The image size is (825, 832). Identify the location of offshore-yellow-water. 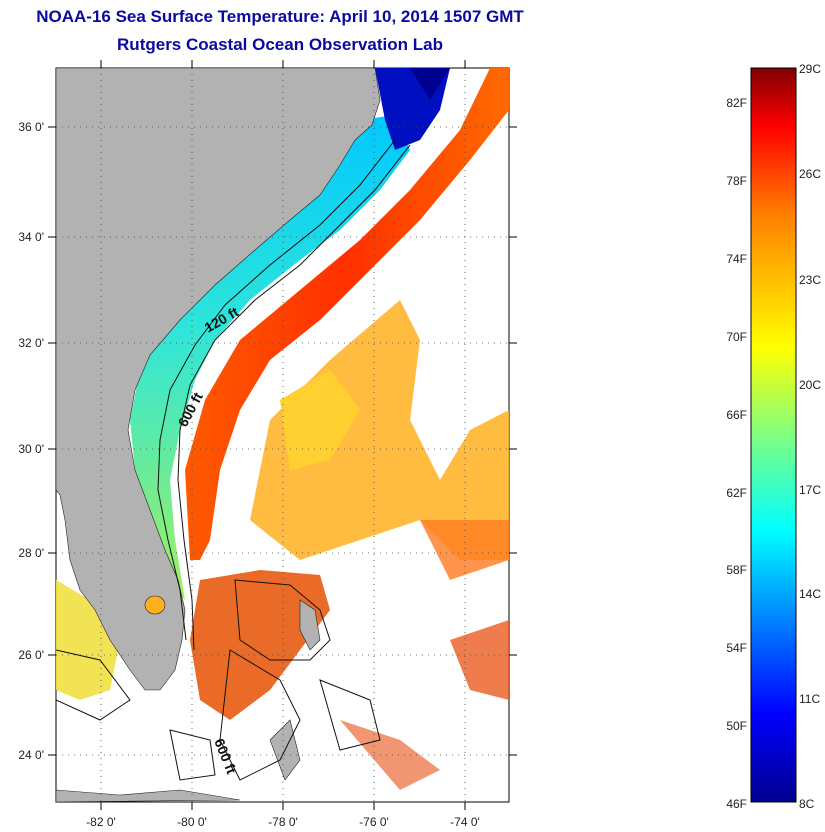
(320, 420).